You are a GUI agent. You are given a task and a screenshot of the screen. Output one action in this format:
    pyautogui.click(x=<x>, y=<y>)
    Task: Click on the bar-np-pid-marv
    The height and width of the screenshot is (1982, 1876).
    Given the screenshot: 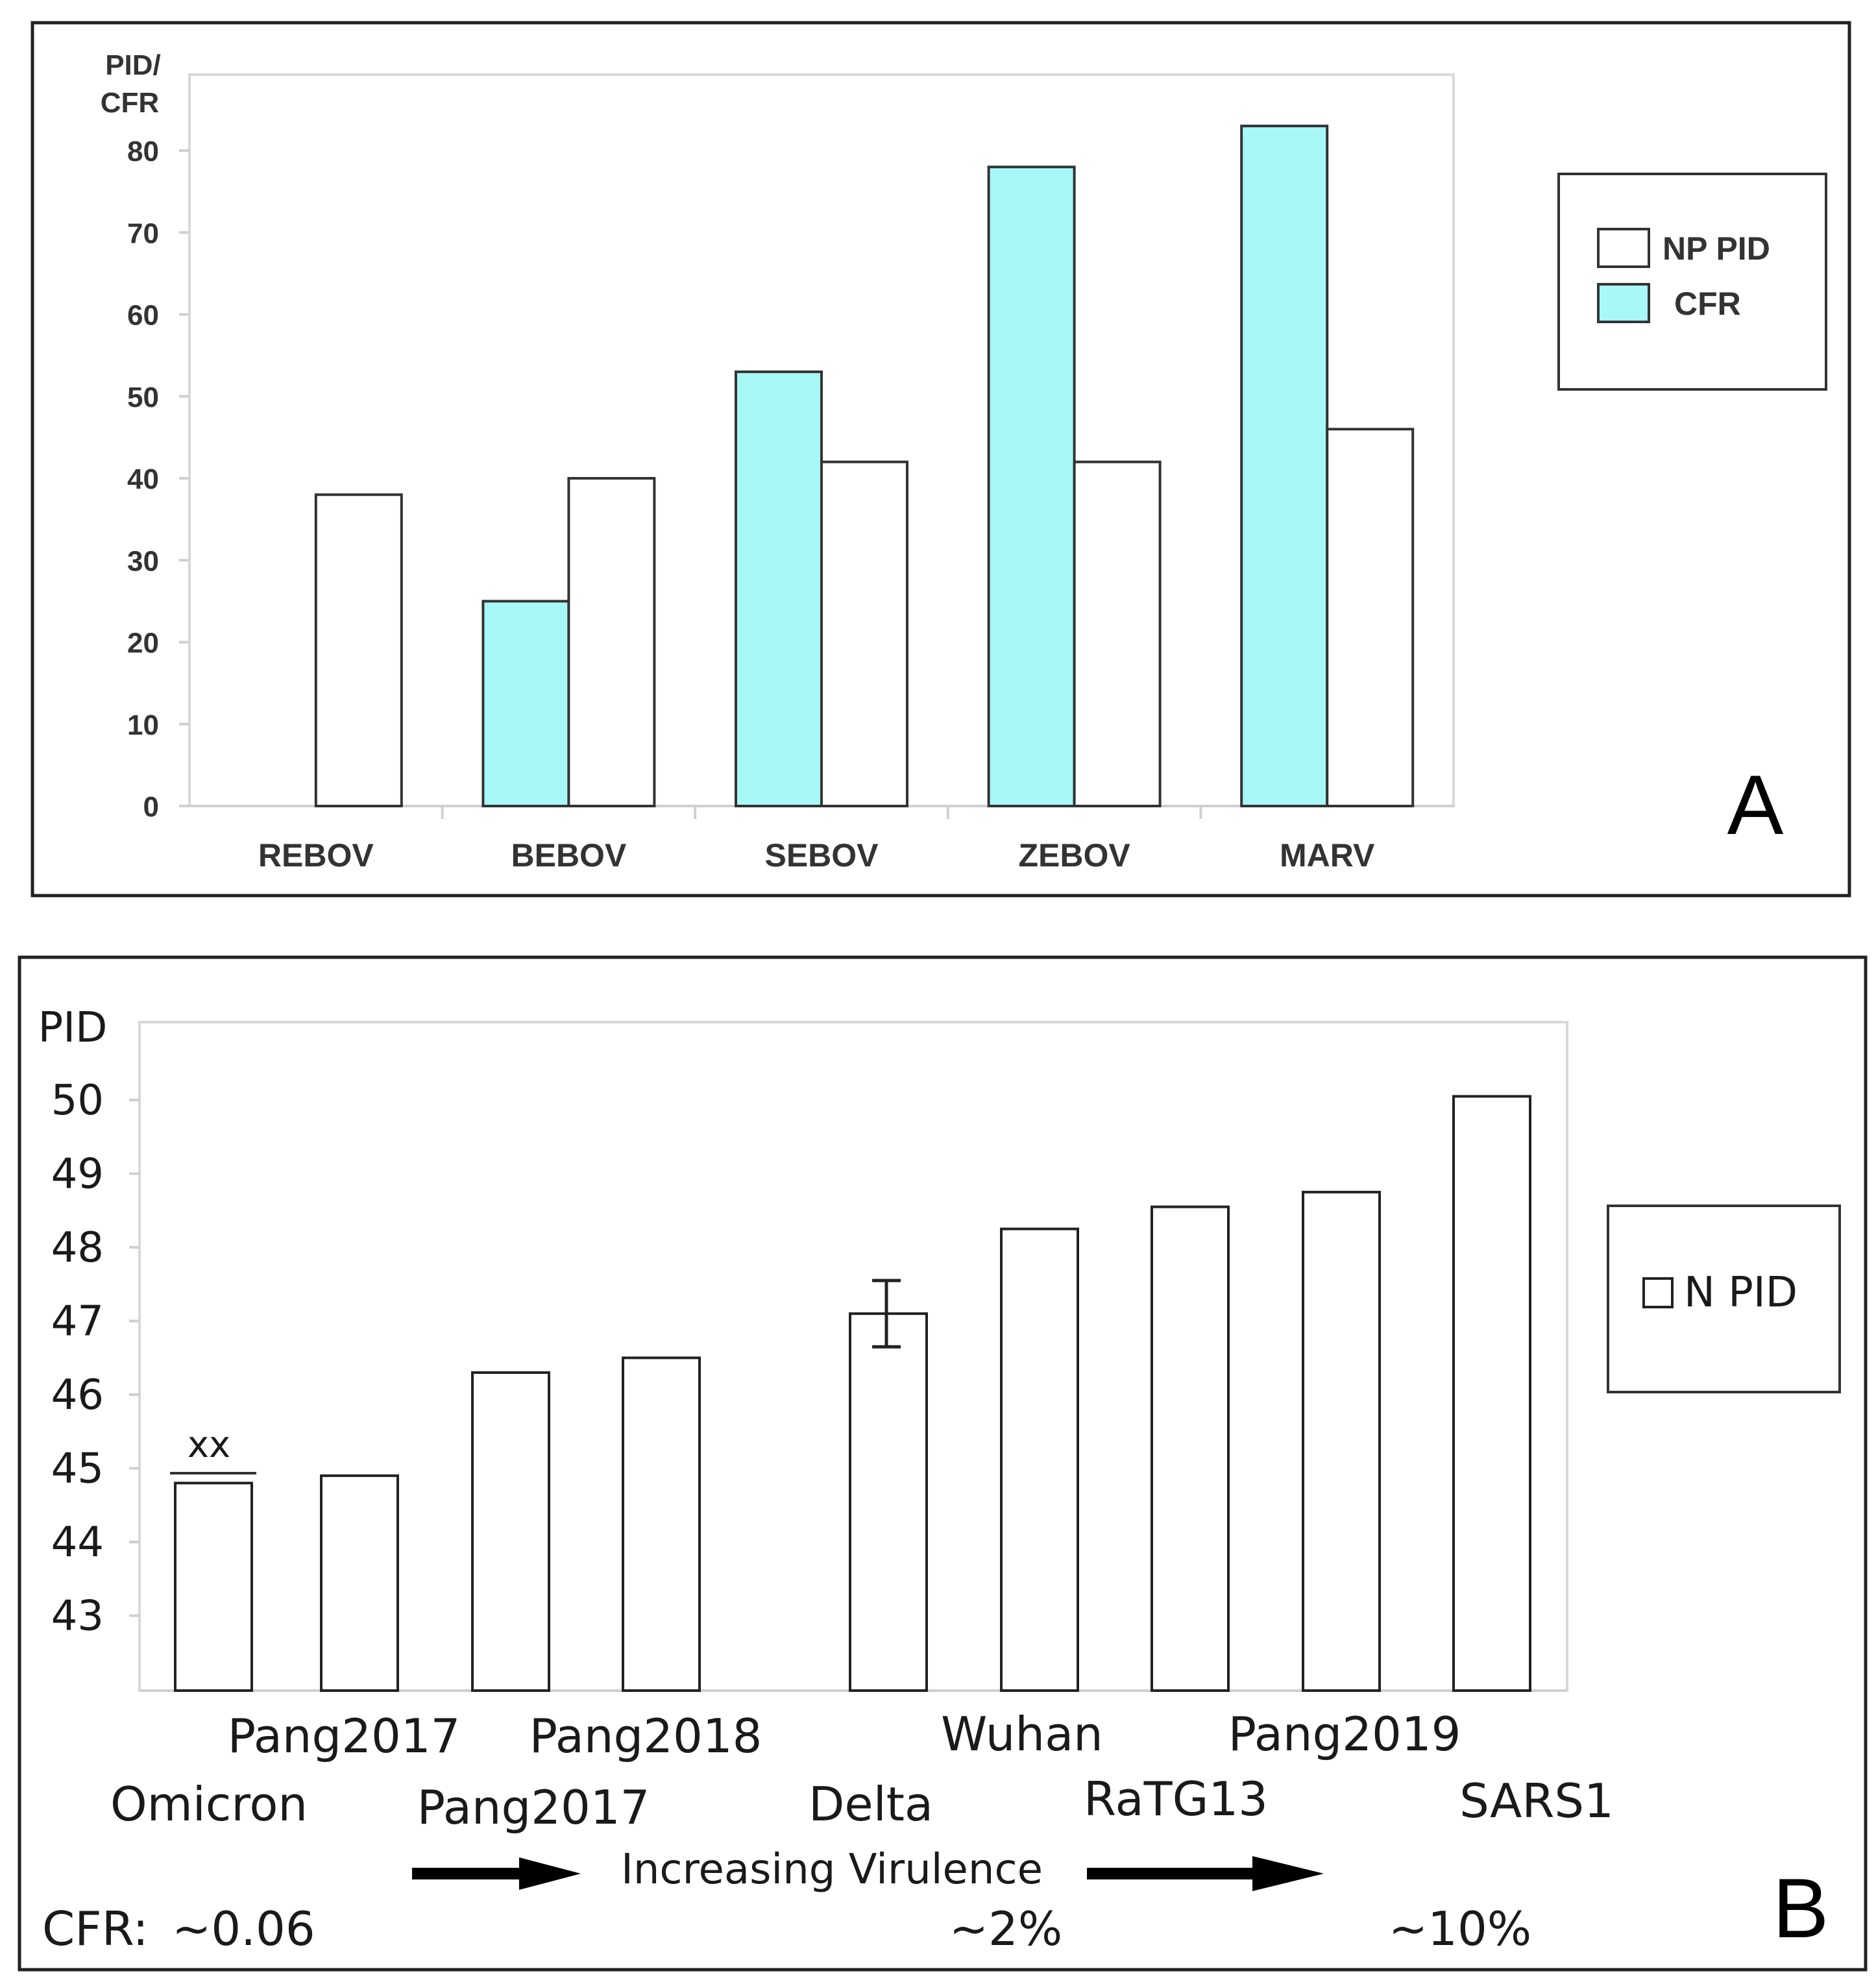 What is the action you would take?
    pyautogui.click(x=1371, y=617)
    